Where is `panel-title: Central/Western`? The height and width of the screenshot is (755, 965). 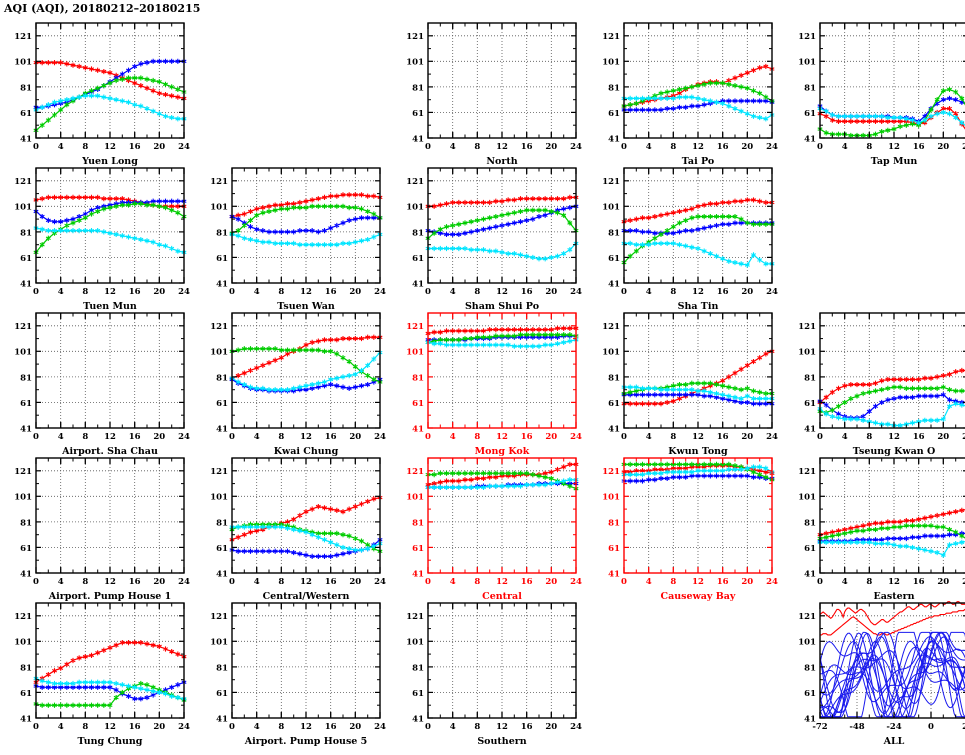
panel-title: Central/Western is located at coordinates (306, 596).